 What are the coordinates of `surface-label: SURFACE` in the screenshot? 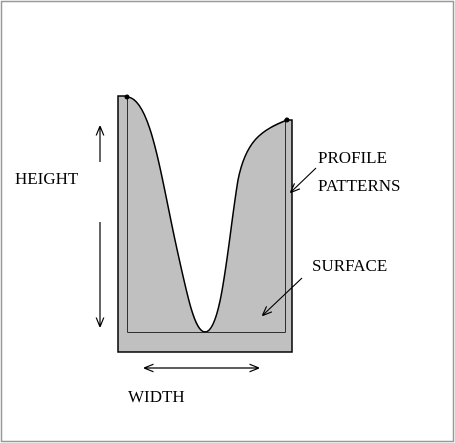 It's located at (349, 265).